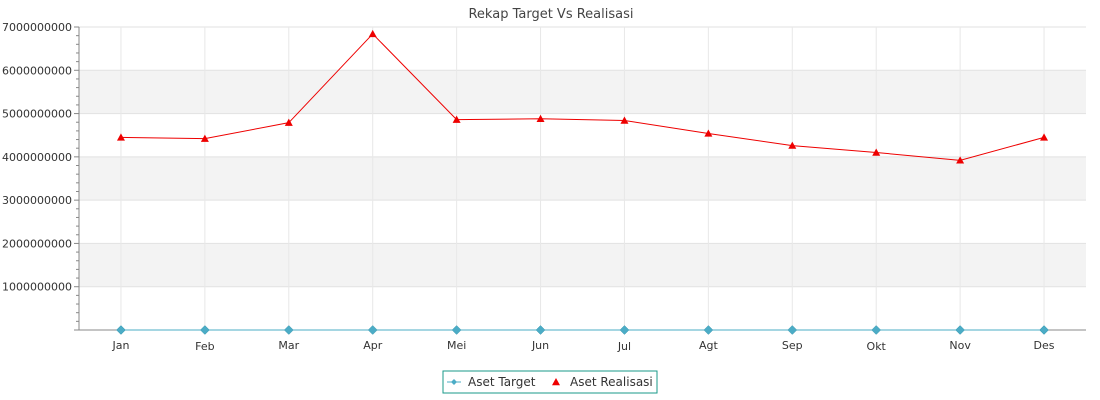  Describe the element at coordinates (1044, 345) in the screenshot. I see `x-tick-label: Des` at that location.